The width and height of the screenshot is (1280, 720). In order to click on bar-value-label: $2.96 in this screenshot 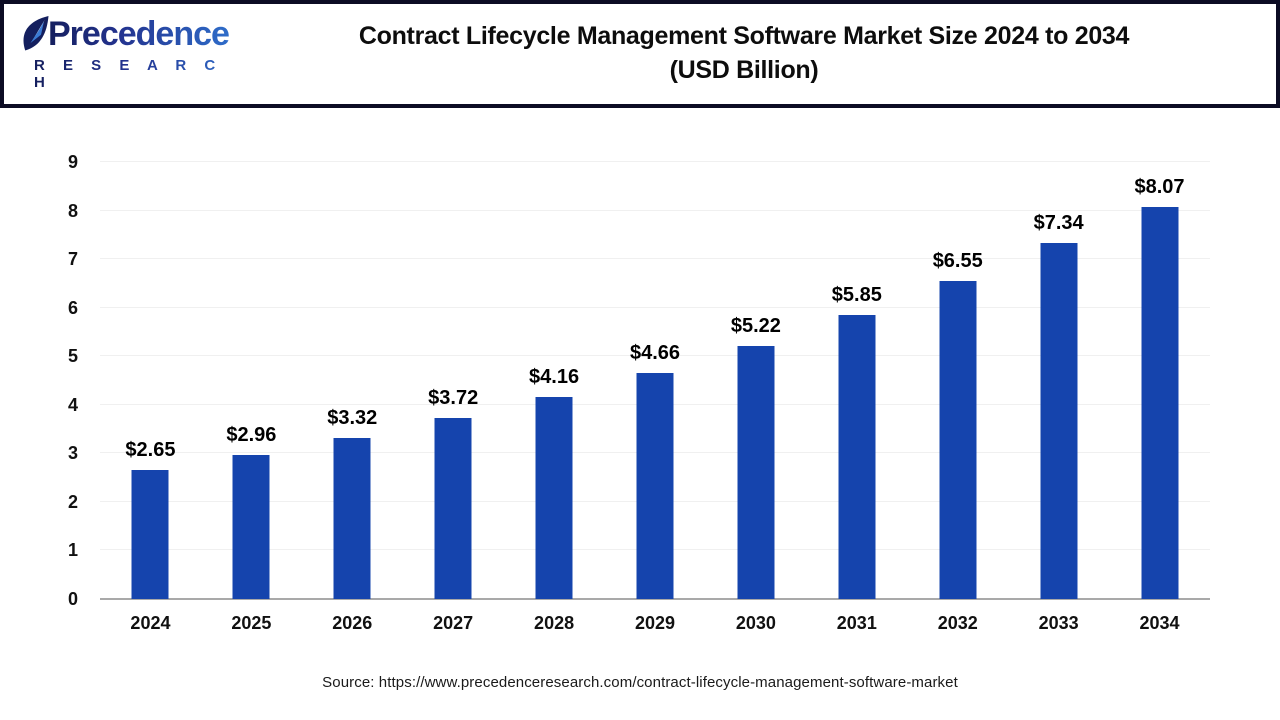, I will do `click(251, 435)`.